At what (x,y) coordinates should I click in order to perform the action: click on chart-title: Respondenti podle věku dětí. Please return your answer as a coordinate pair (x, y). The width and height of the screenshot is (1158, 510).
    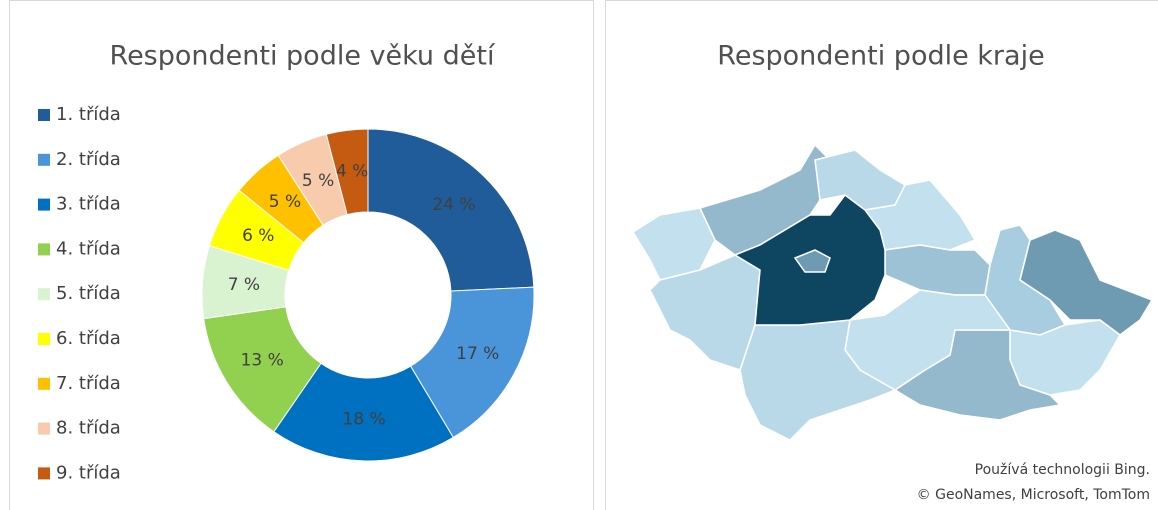
    Looking at the image, I should click on (303, 56).